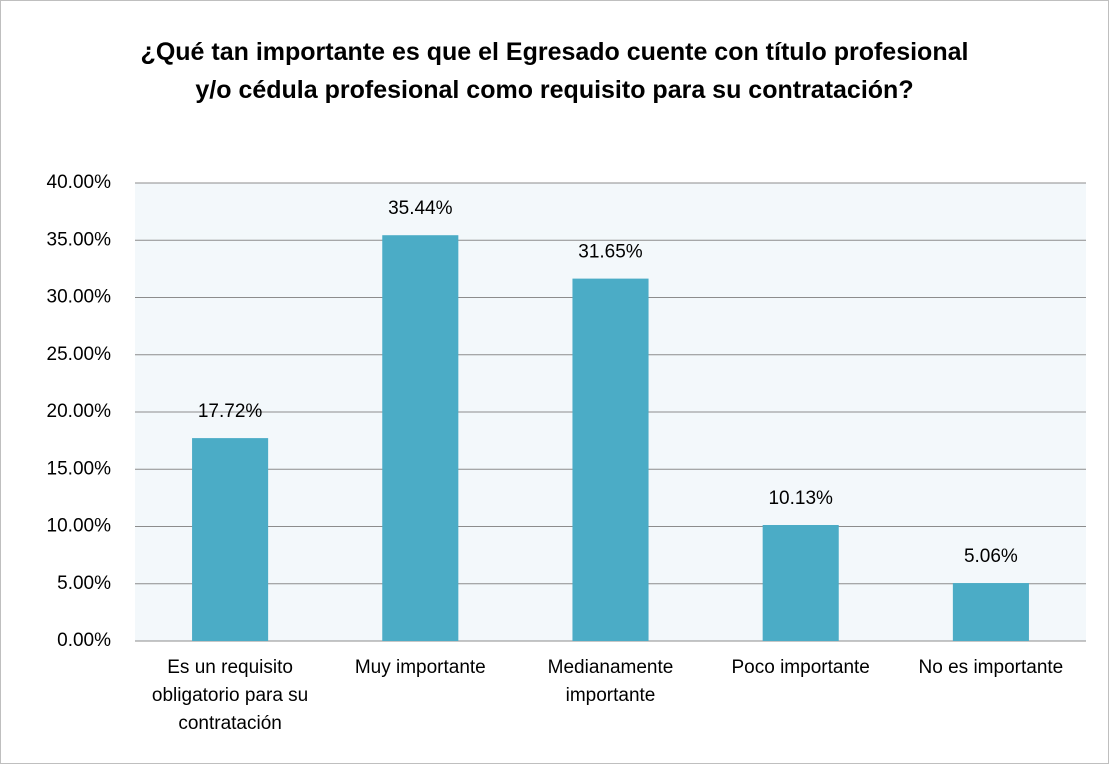  Describe the element at coordinates (991, 556) in the screenshot. I see `data-label: 5.06%` at that location.